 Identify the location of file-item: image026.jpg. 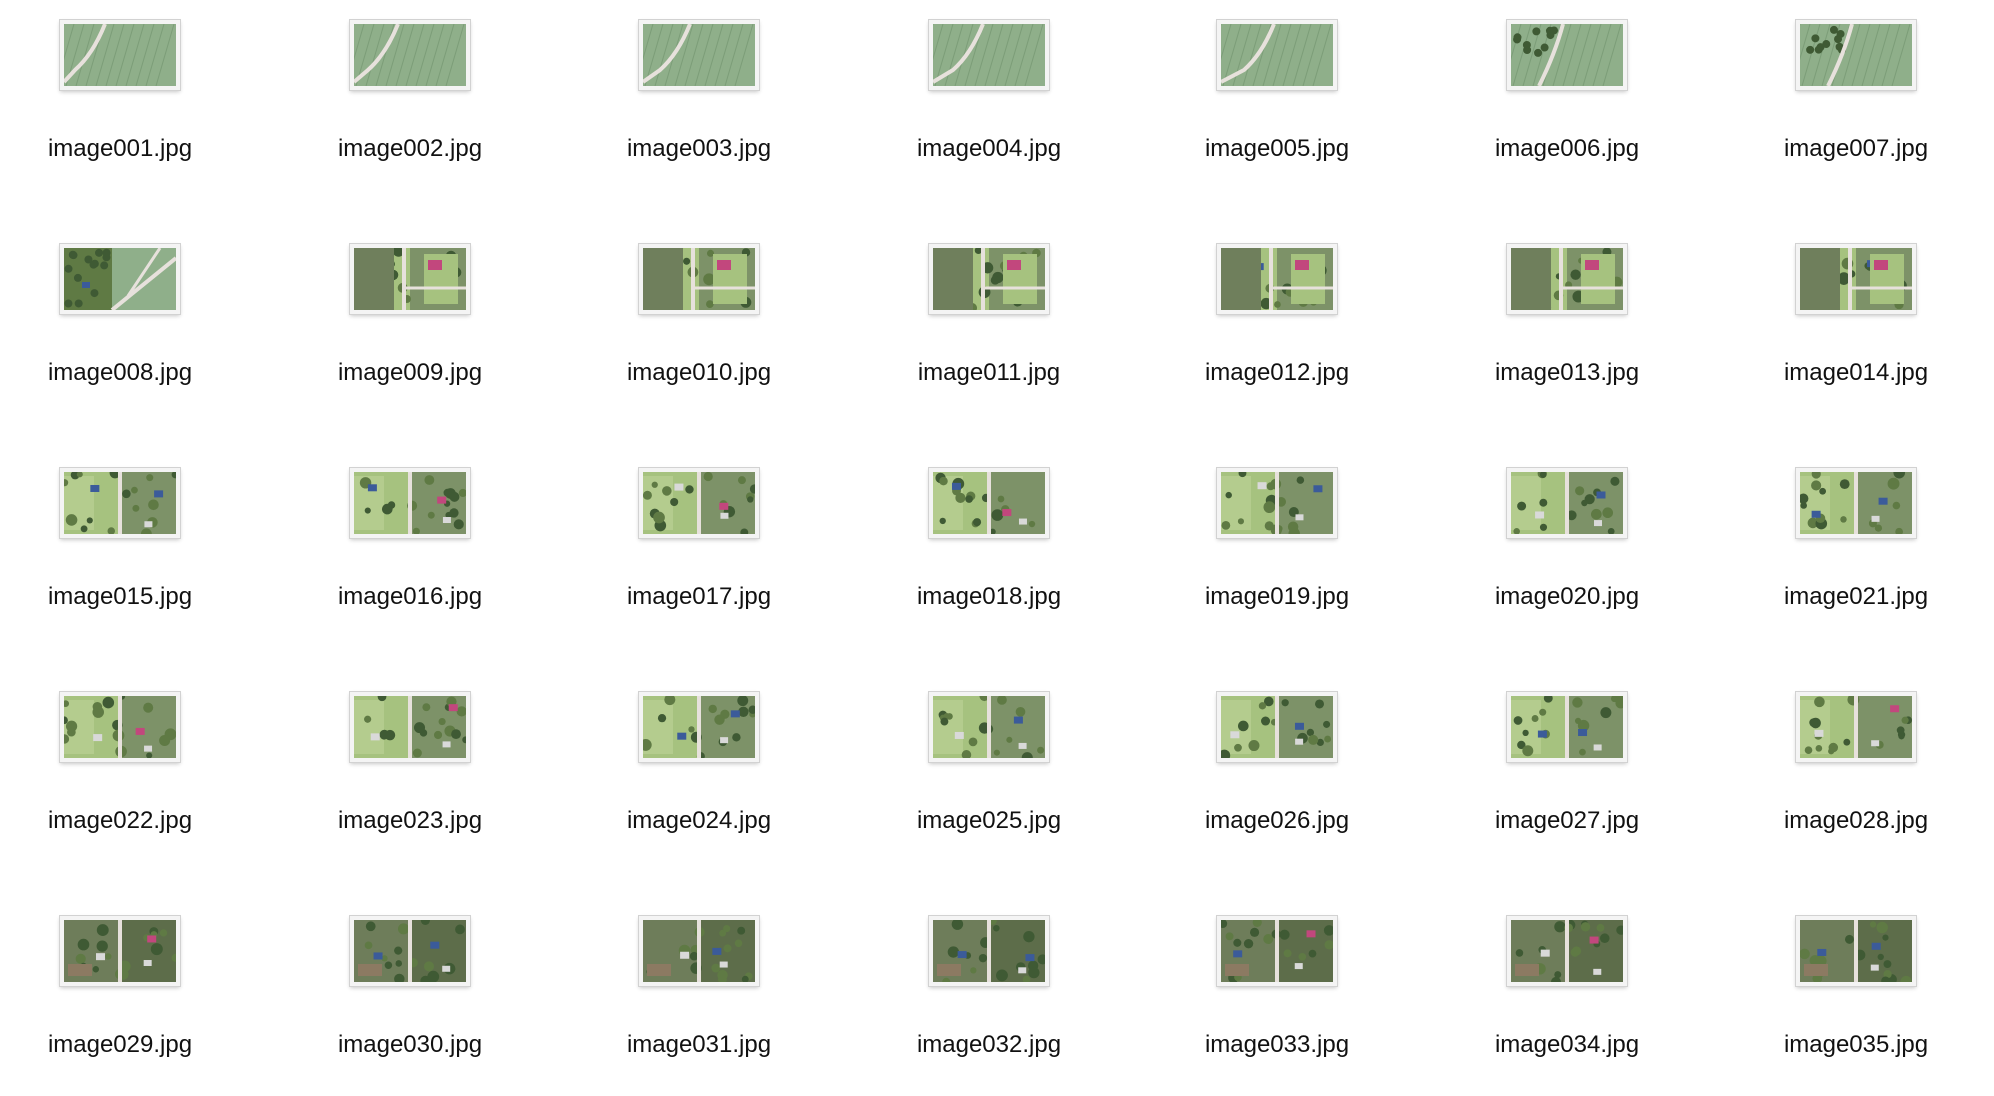
(1277, 772).